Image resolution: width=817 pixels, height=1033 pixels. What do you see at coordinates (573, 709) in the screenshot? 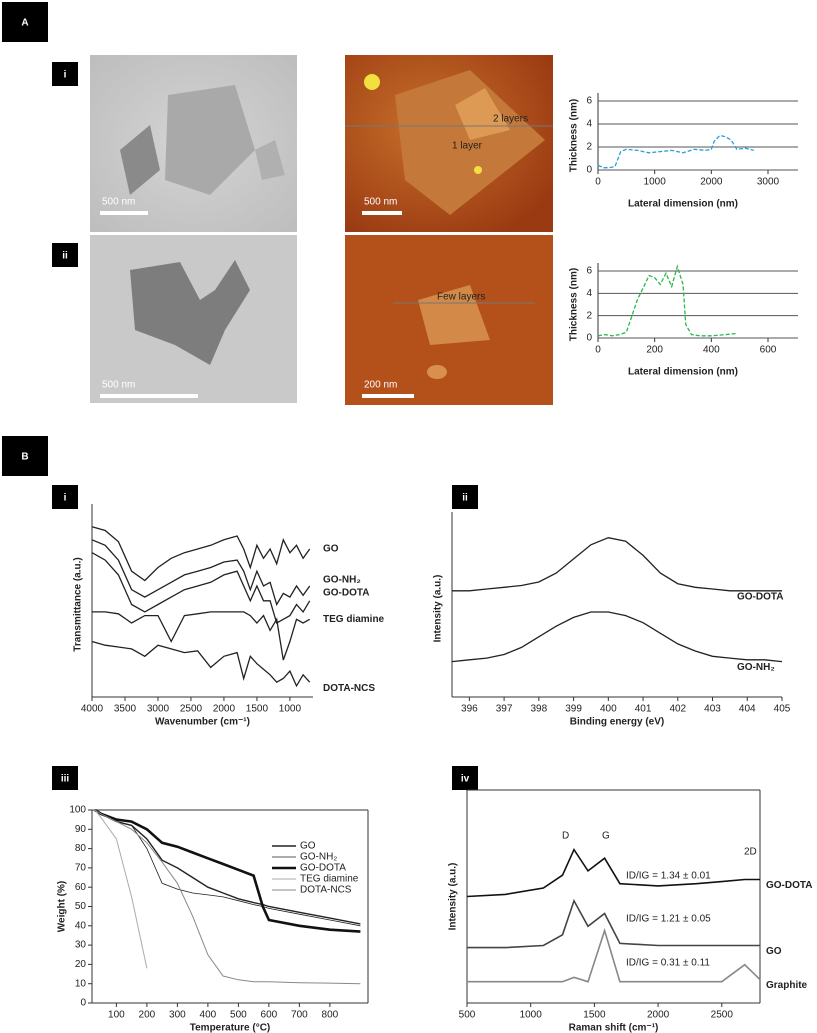
I see `x-tick-label: 399` at bounding box center [573, 709].